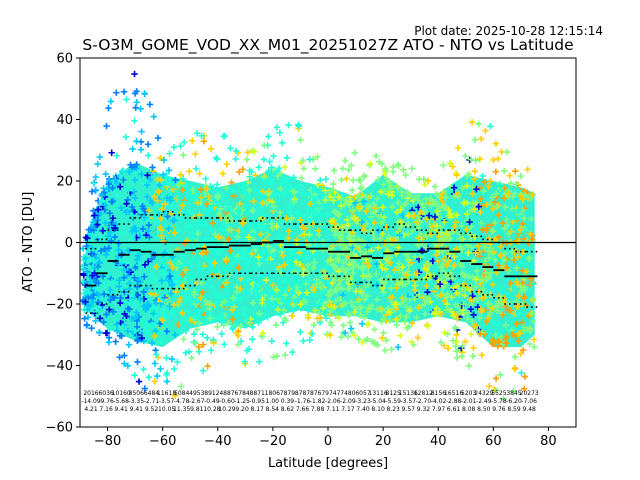 Image resolution: width=640 pixels, height=480 pixels. What do you see at coordinates (484, 401) in the screenshot?
I see `bin-annotation-value: -2.49` at bounding box center [484, 401].